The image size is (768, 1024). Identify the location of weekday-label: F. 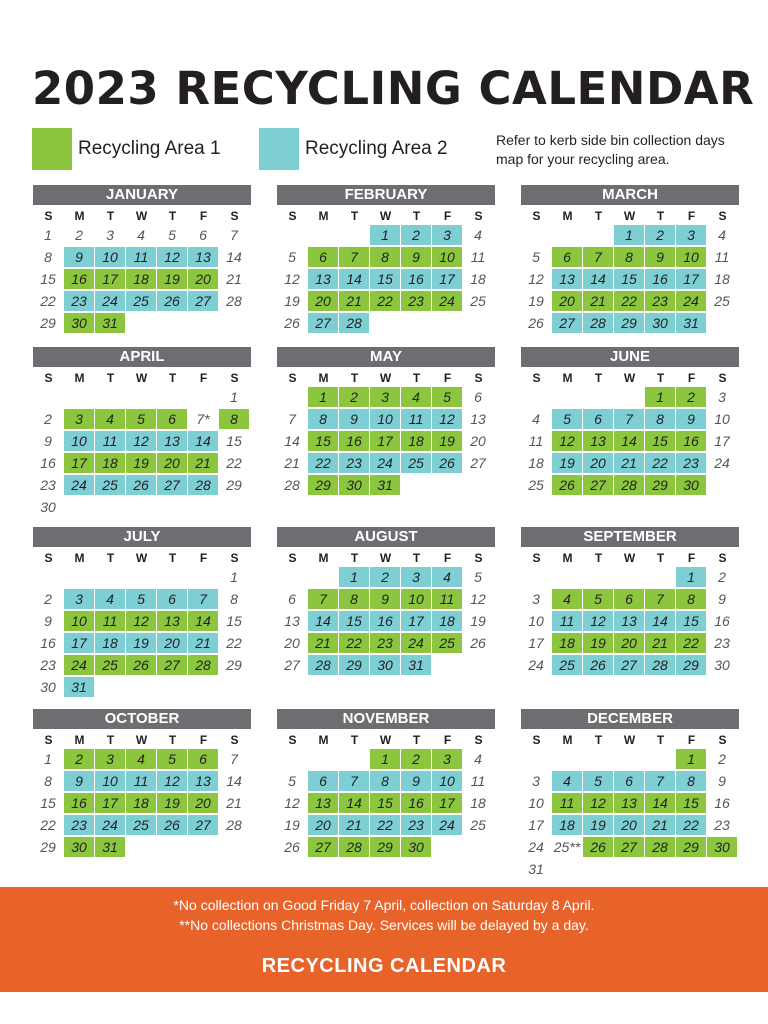
(447, 378).